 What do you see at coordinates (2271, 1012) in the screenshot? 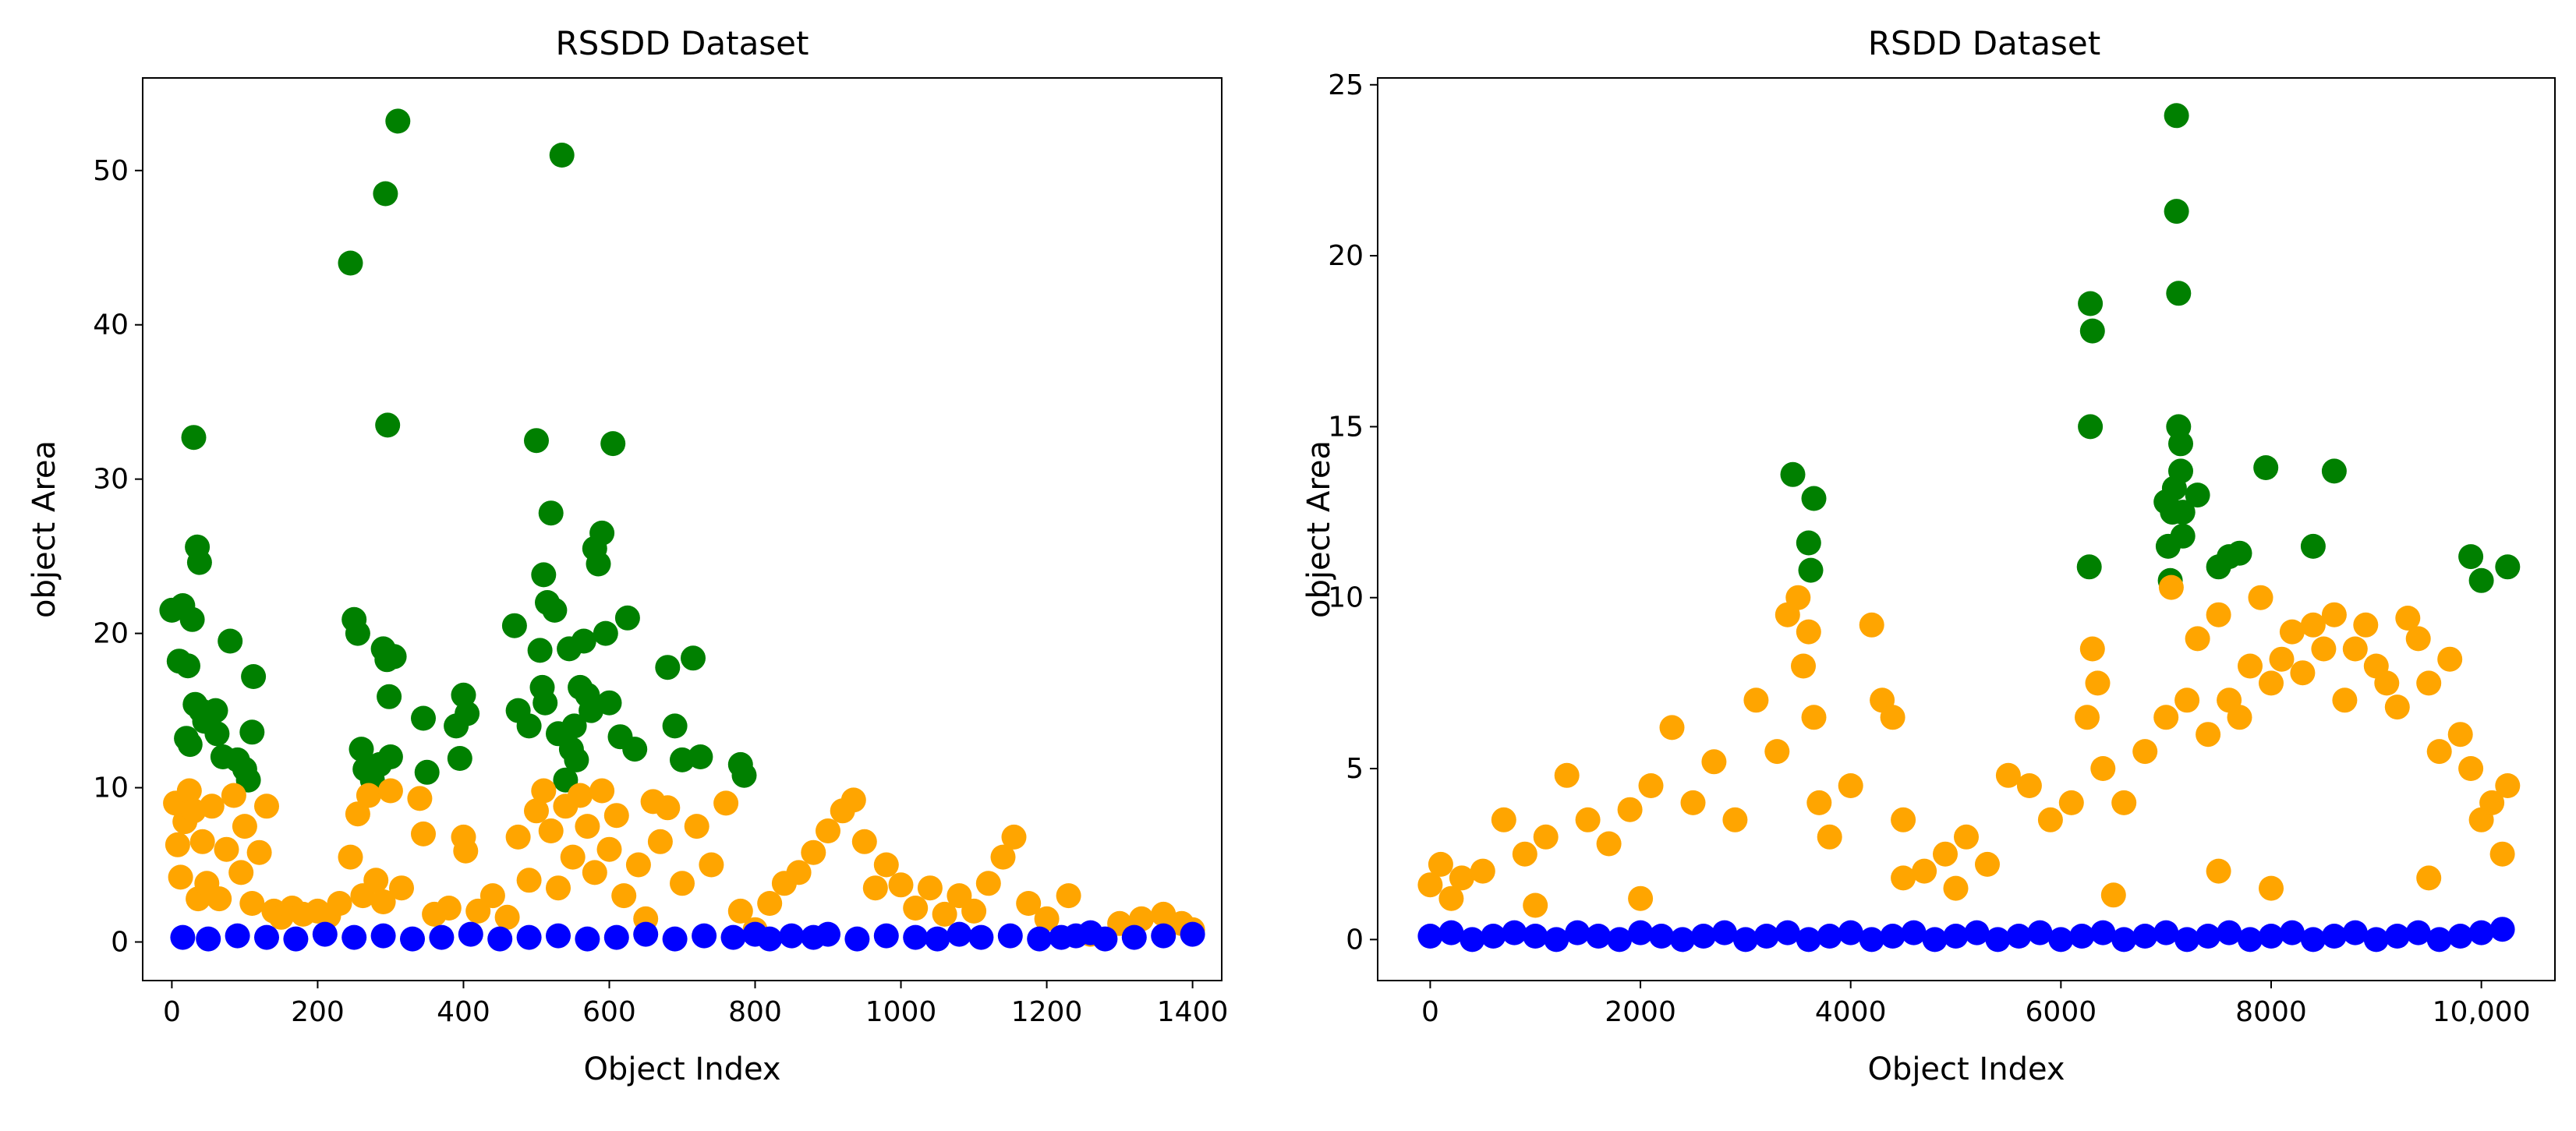
I see `x-tick-label: 8000` at bounding box center [2271, 1012].